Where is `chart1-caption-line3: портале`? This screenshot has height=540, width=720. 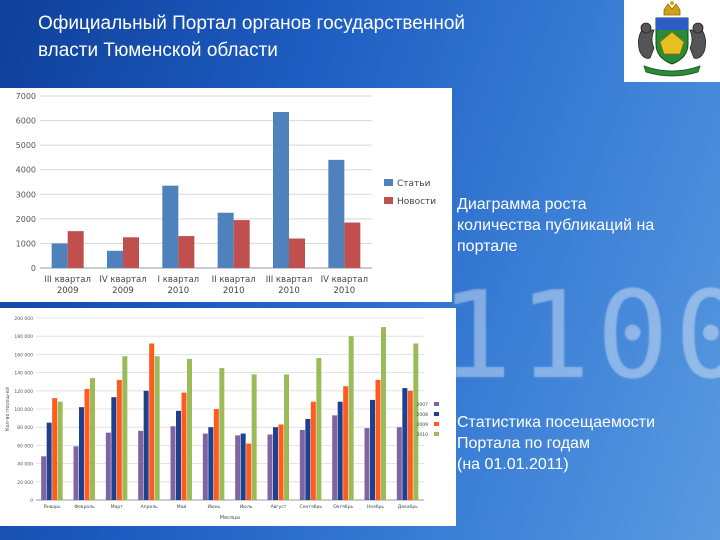
chart1-caption-line3: портале is located at coordinates (487, 246).